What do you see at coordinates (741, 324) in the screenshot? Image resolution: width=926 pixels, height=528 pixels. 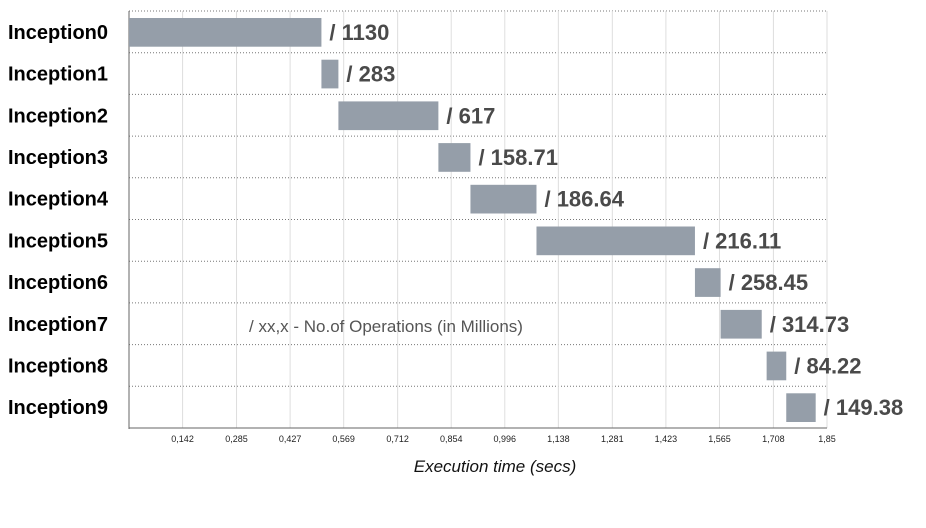 I see `bar-inception7` at bounding box center [741, 324].